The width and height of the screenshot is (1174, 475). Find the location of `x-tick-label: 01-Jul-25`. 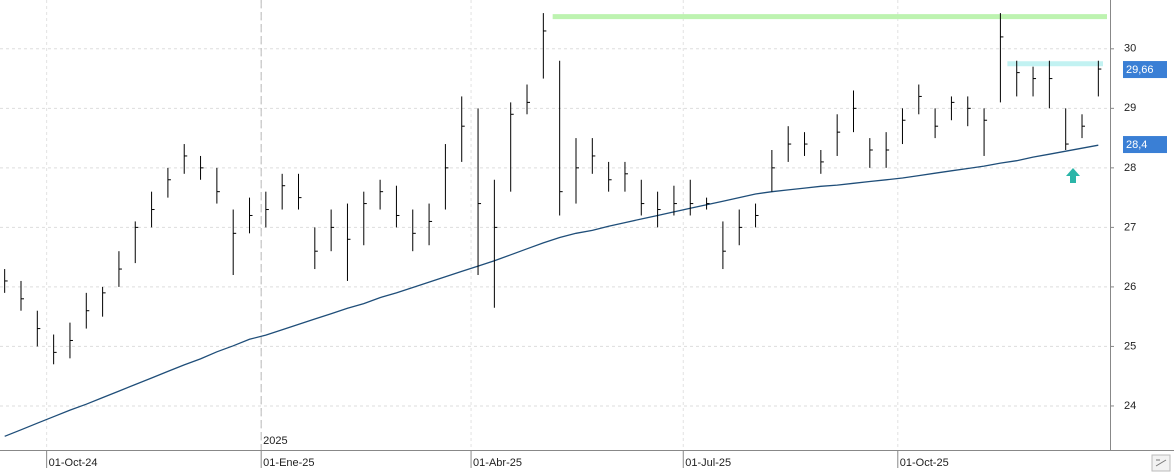

x-tick-label: 01-Jul-25 is located at coordinates (708, 463).